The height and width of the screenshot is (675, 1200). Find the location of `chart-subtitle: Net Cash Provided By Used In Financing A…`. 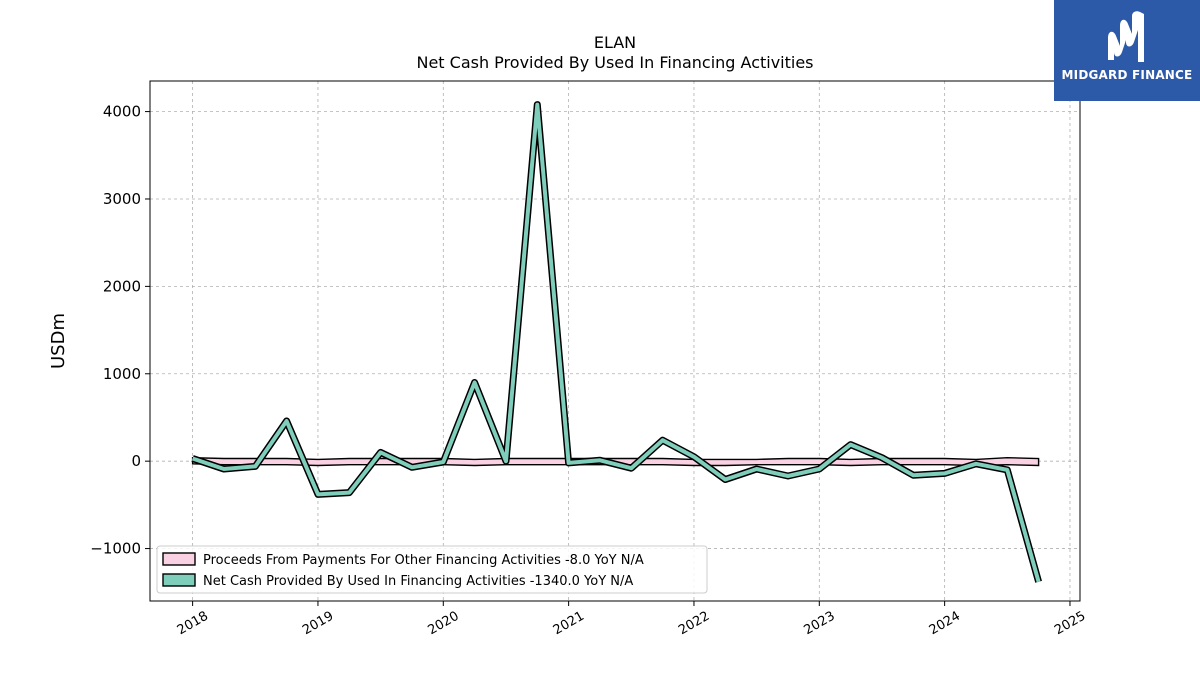

chart-subtitle: Net Cash Provided By Used In Financing A… is located at coordinates (615, 62).